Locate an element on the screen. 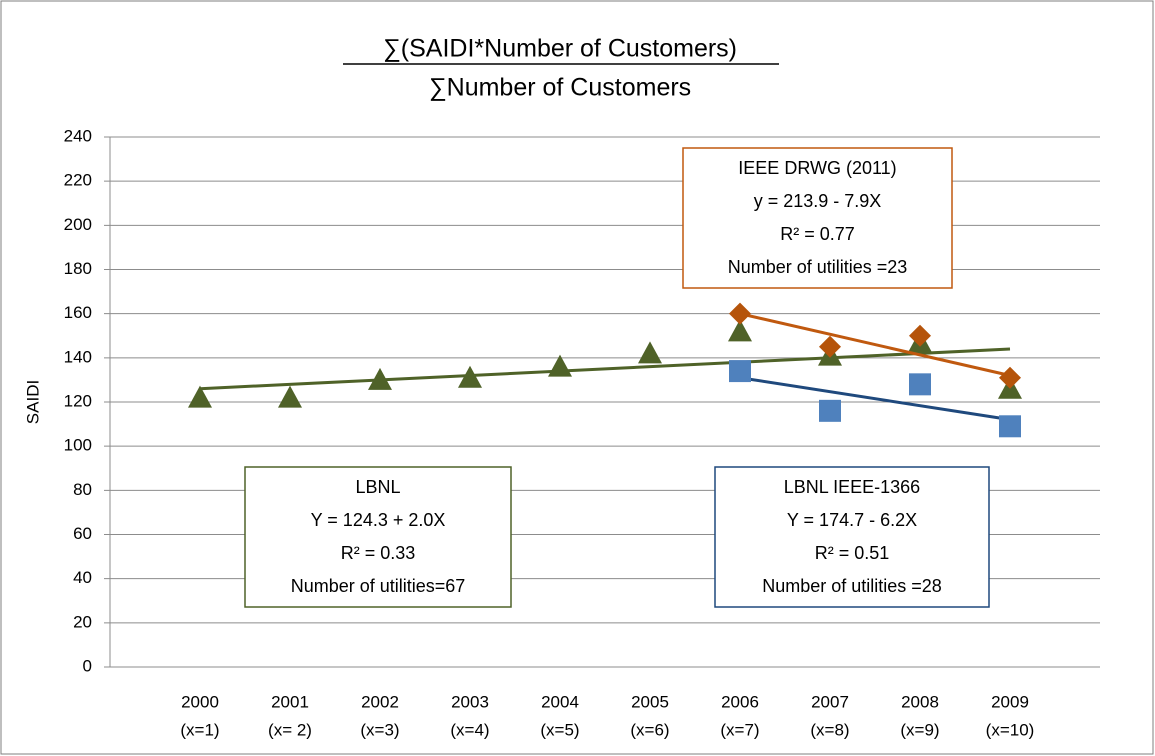 The width and height of the screenshot is (1155, 756). legend-label: LBNL is located at coordinates (377, 487).